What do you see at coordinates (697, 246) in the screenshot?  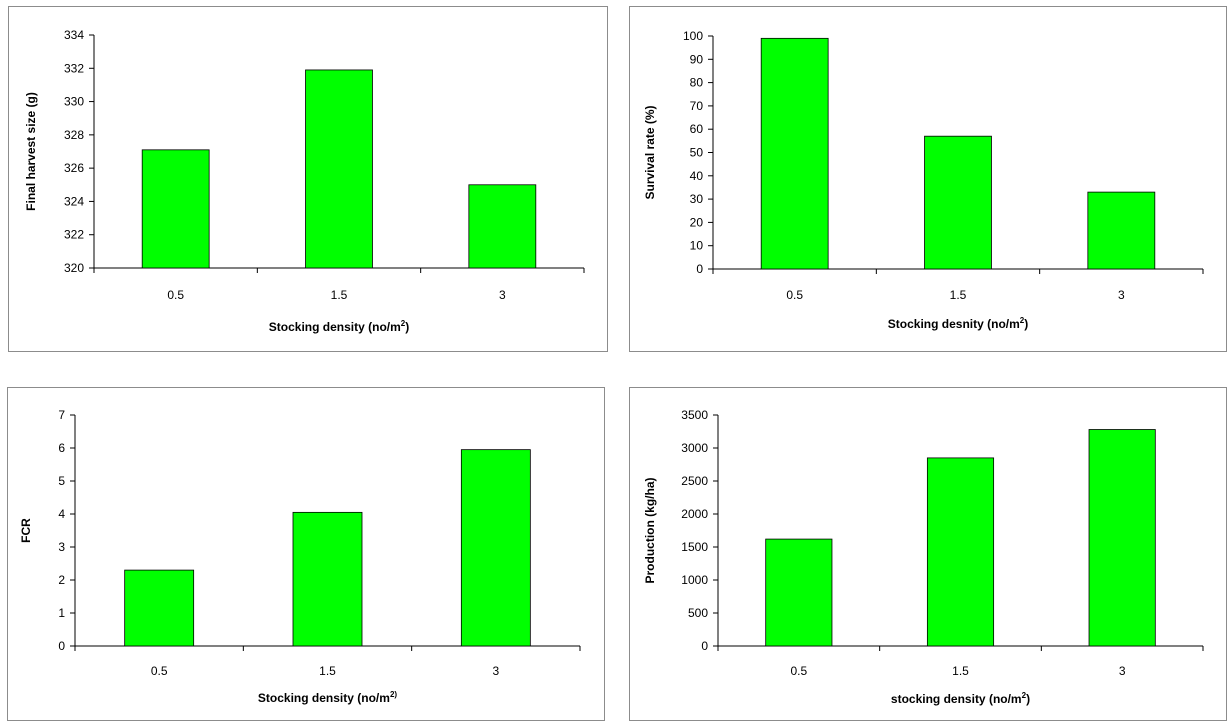 I see `y-tick-label: 10` at bounding box center [697, 246].